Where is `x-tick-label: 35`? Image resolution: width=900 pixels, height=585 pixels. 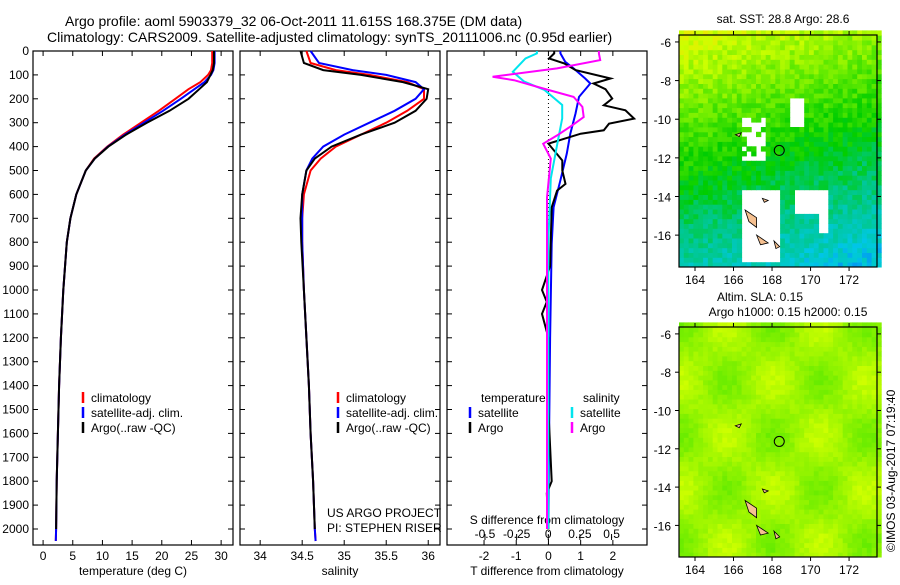
x-tick-label: 35 is located at coordinates (345, 556).